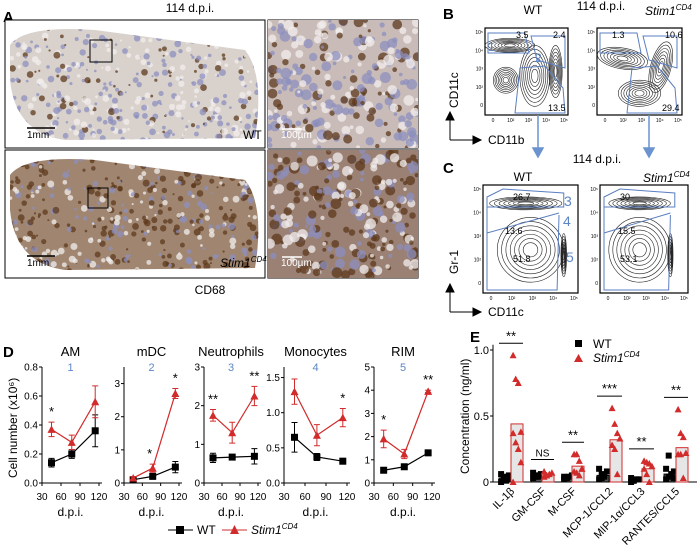 Image resolution: width=700 pixels, height=559 pixels. Describe the element at coordinates (478, 261) in the screenshot. I see `y-tick-label: 10²` at that location.